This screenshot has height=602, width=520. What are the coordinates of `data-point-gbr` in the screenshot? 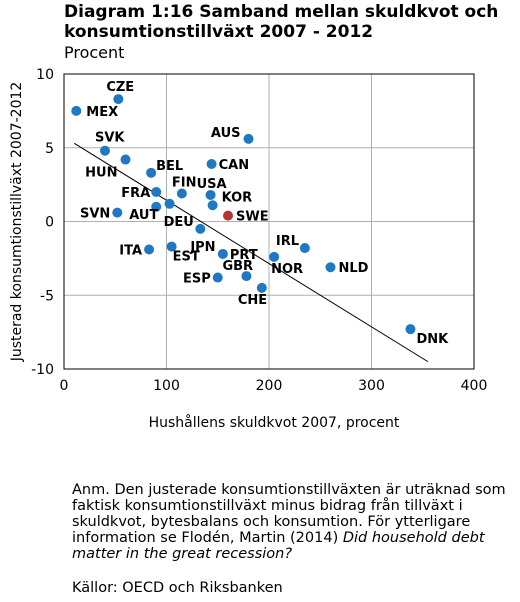 It's located at (246, 276).